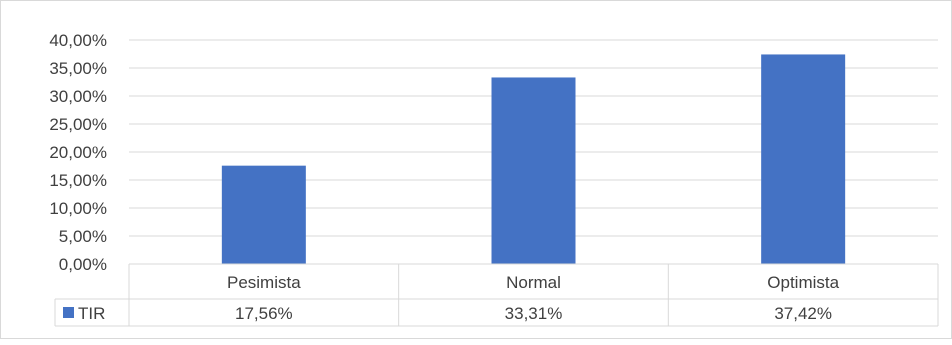 The width and height of the screenshot is (952, 345). I want to click on table-value: 37,42%, so click(803, 313).